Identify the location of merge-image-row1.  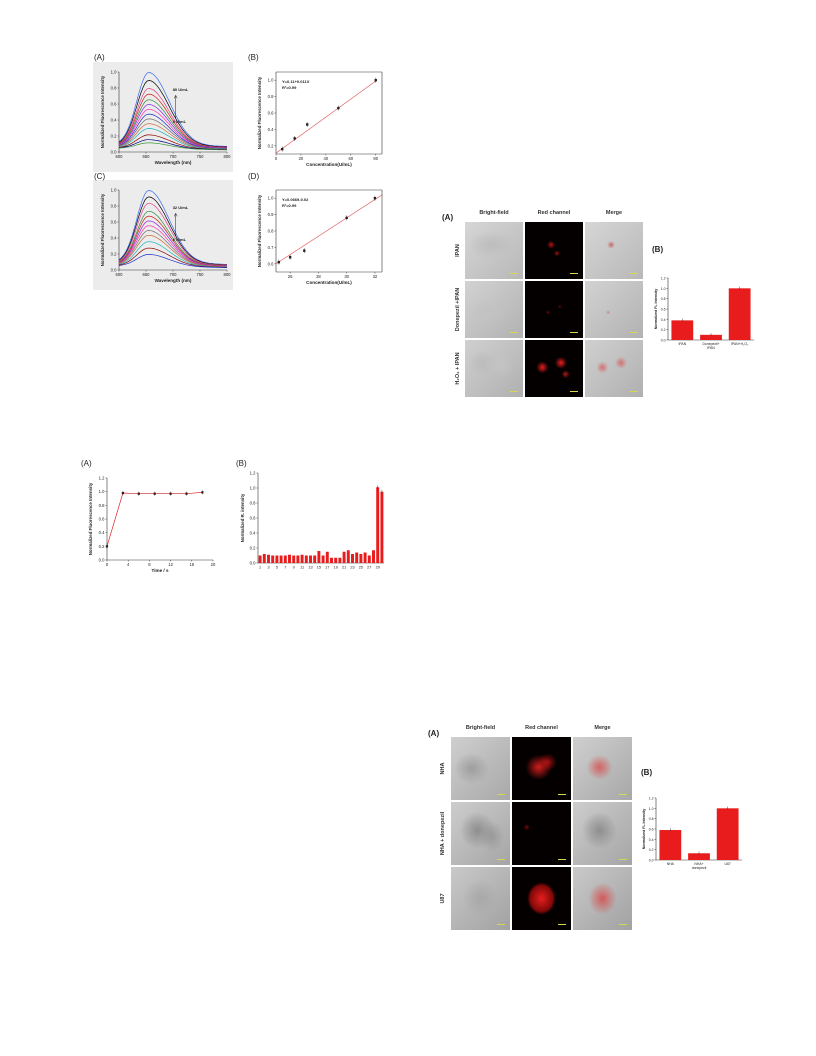
(602, 768).